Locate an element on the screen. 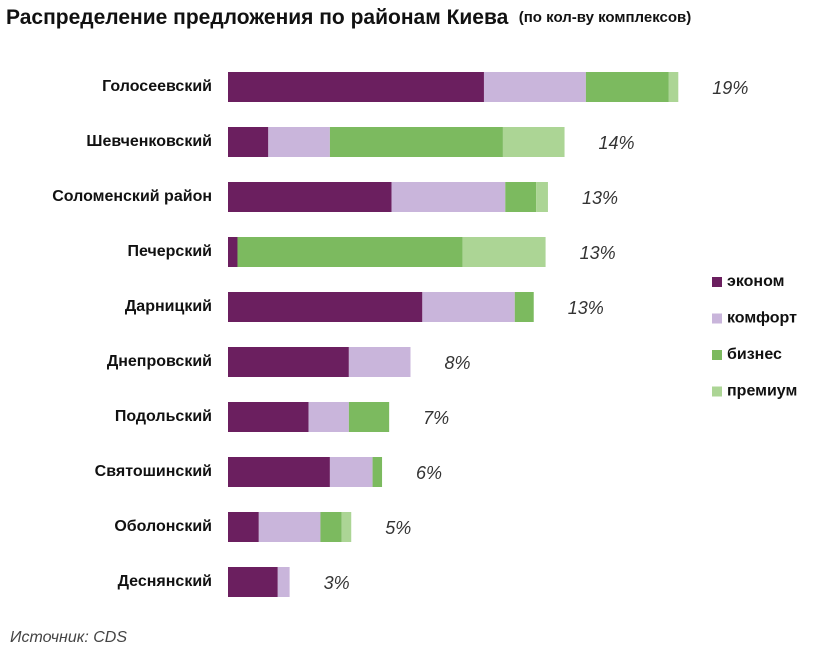 Image resolution: width=826 pixels, height=658 pixels. category-label: Подольский is located at coordinates (163, 416).